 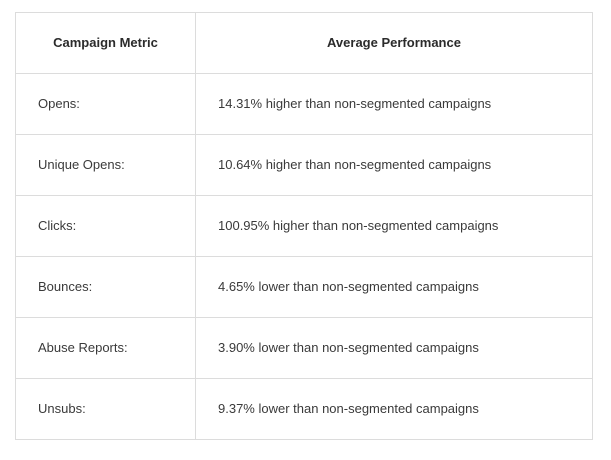 I want to click on table-header-row: Campaign Metric Average Performance, so click(x=304, y=43).